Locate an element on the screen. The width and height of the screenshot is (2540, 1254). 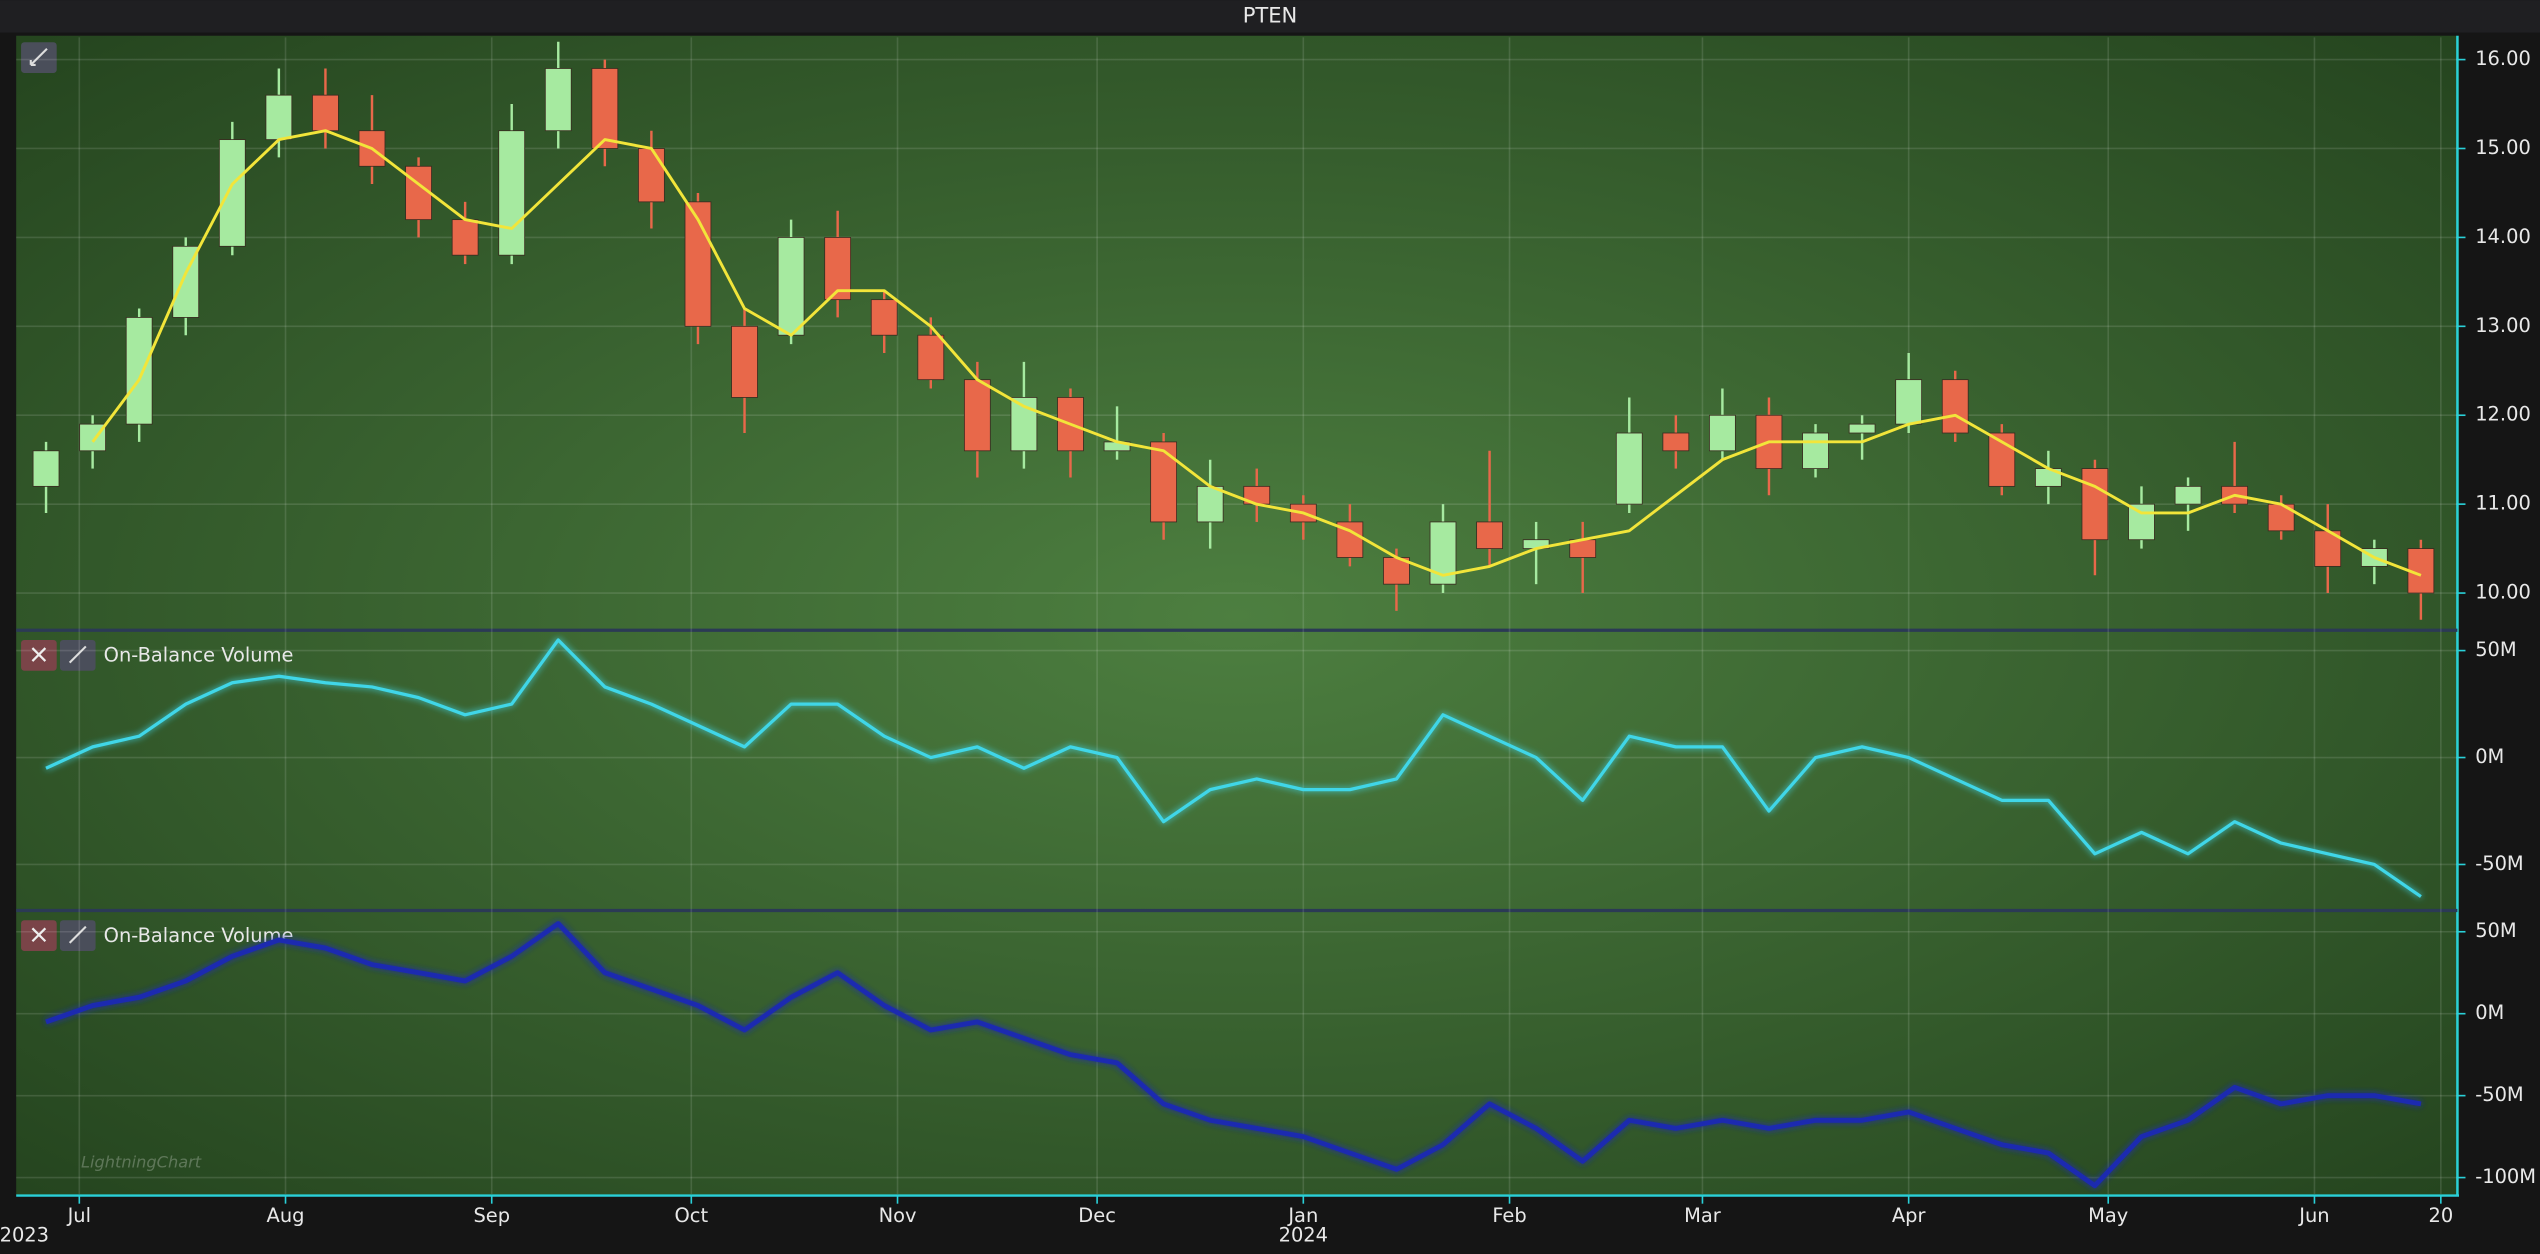
x-tick-label: May is located at coordinates (2108, 1215).